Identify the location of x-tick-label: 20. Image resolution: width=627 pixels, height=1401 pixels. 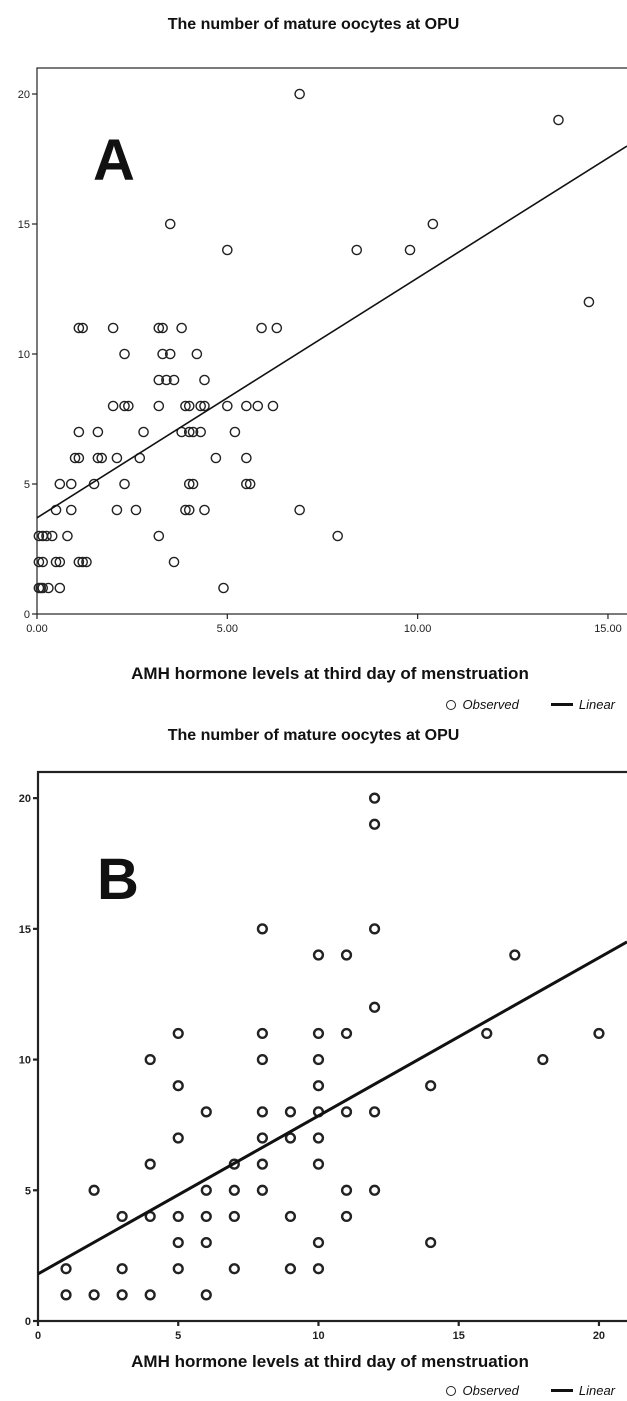
(599, 1336).